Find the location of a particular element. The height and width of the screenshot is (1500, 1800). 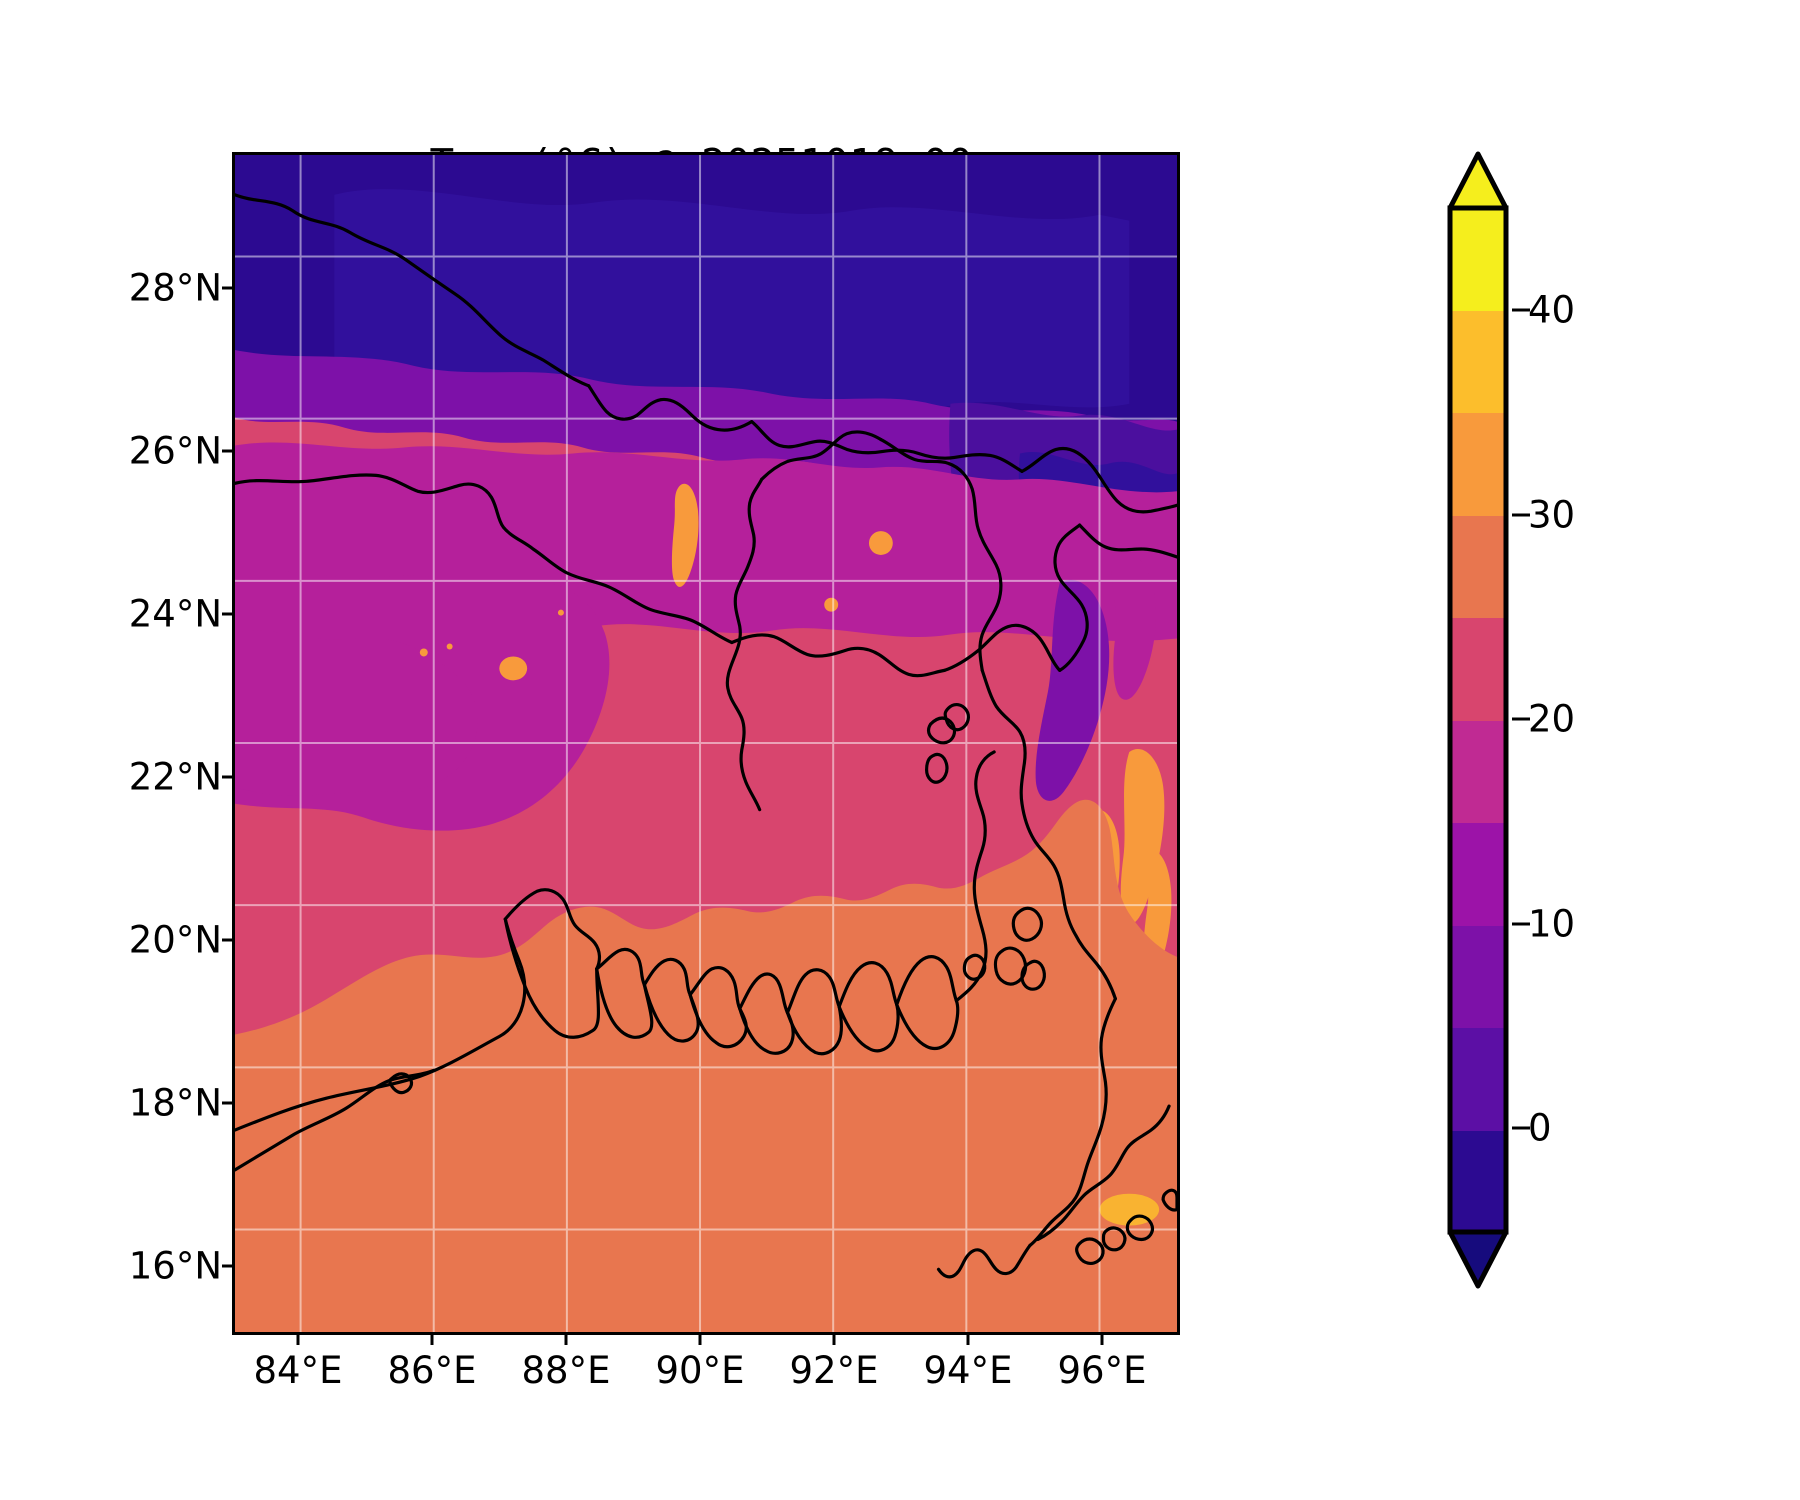

x-axis-label-84E: 84°E is located at coordinates (298, 1370).